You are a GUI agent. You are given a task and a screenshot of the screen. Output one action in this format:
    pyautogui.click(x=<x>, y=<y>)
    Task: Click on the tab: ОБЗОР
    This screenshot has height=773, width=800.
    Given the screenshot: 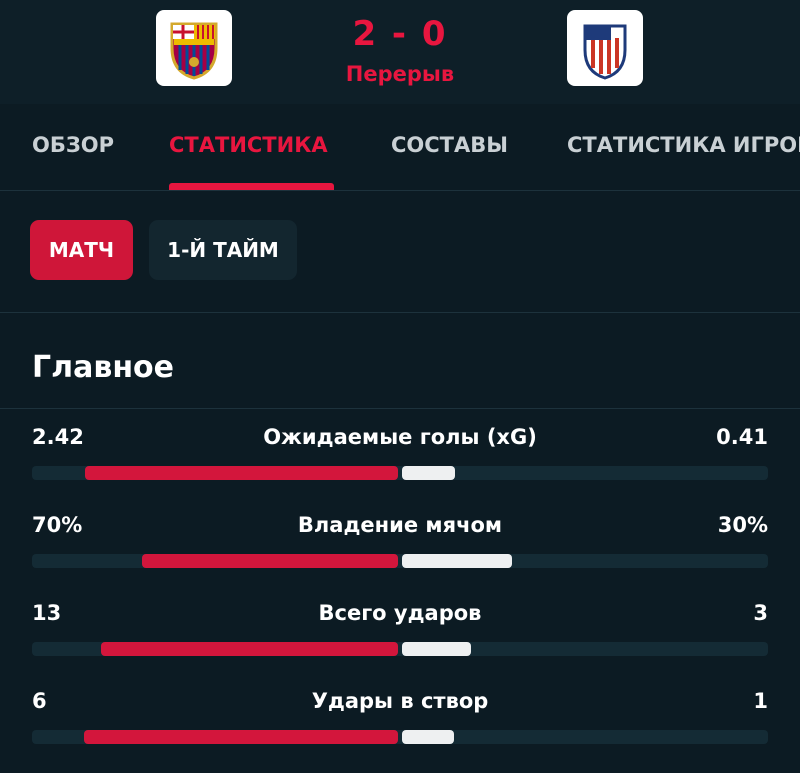 What is the action you would take?
    pyautogui.click(x=73, y=145)
    